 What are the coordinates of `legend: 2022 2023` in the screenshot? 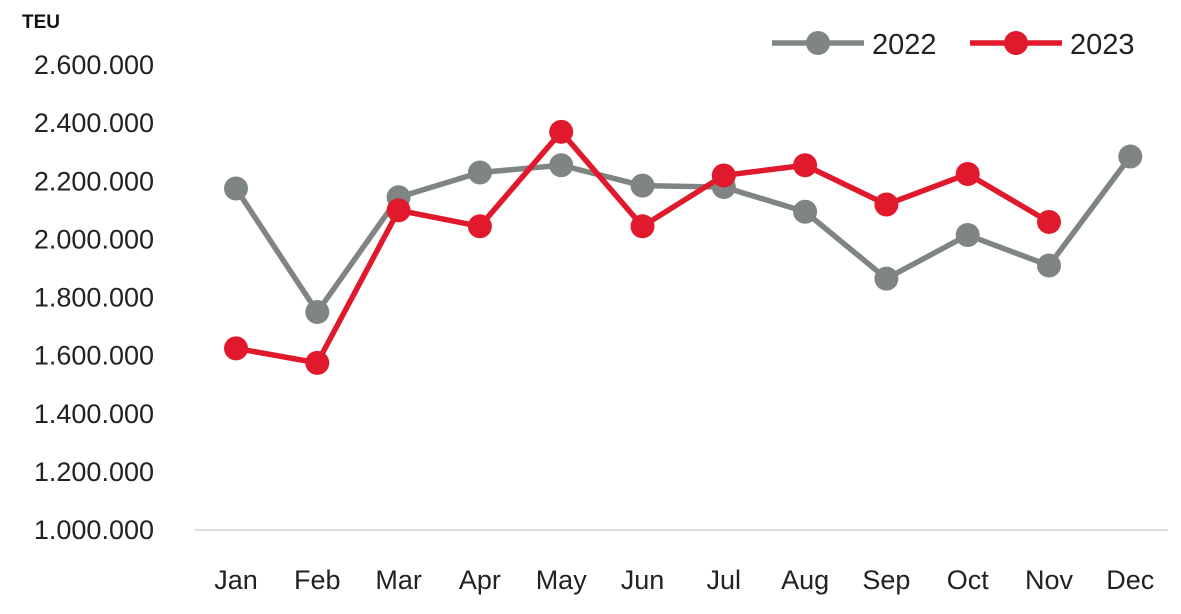 It's located at (953, 45).